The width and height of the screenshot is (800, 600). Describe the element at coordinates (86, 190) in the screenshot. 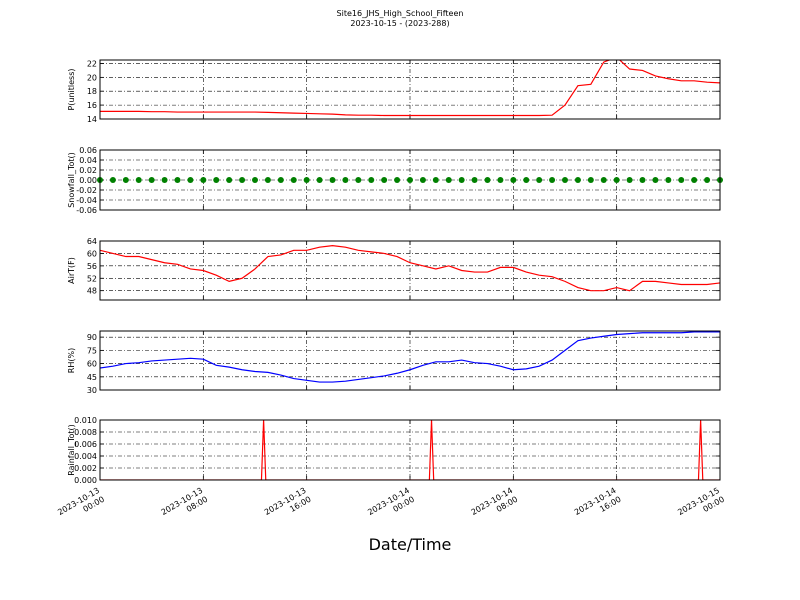

I see `y-tick-label: -0.02` at that location.